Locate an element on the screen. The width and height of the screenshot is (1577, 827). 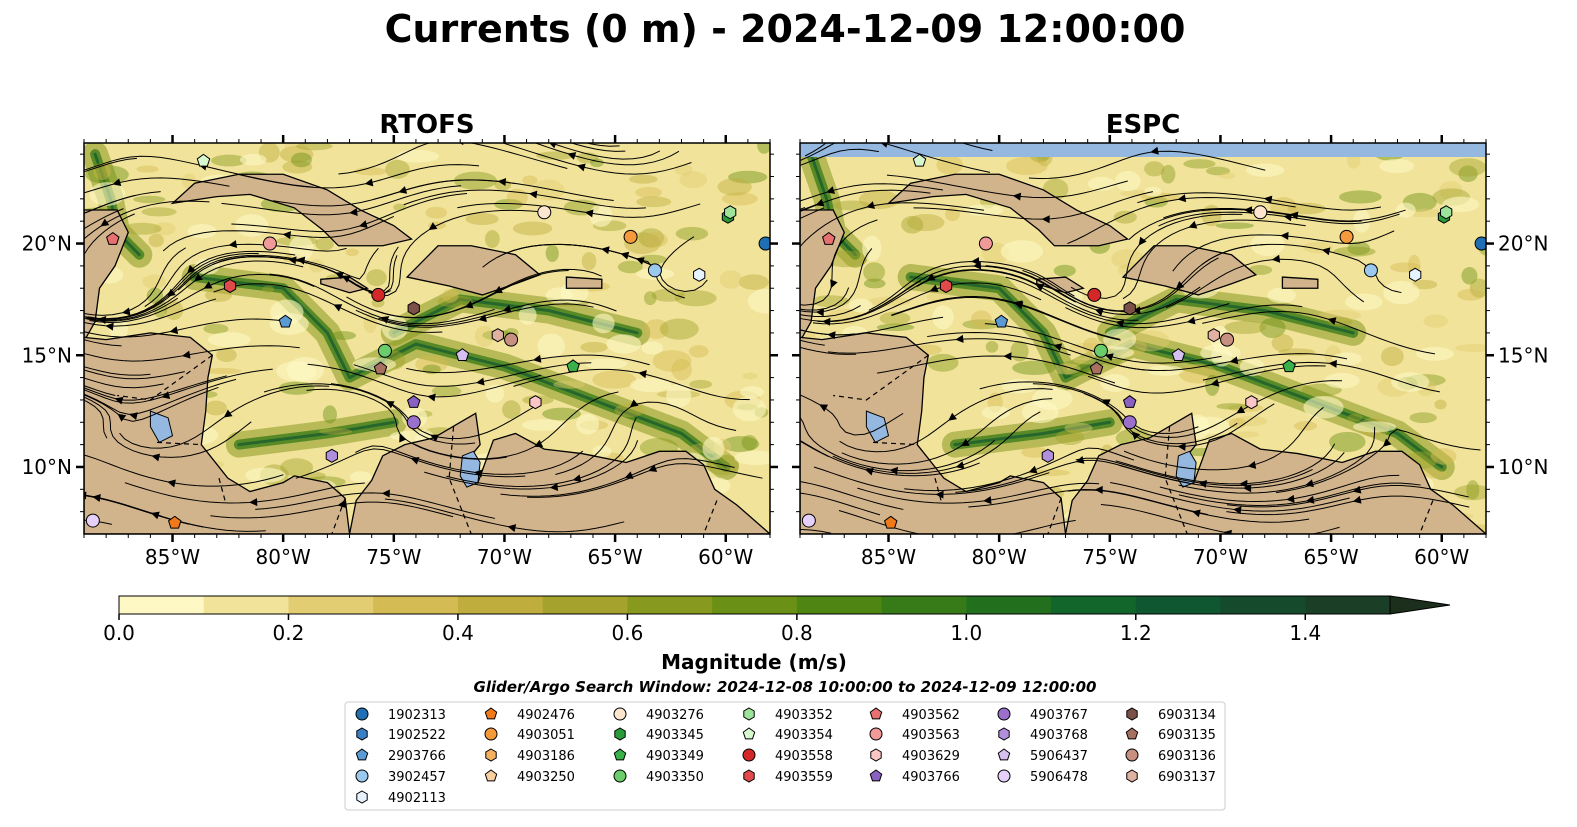
x-tick-label: 85°W is located at coordinates (888, 557).